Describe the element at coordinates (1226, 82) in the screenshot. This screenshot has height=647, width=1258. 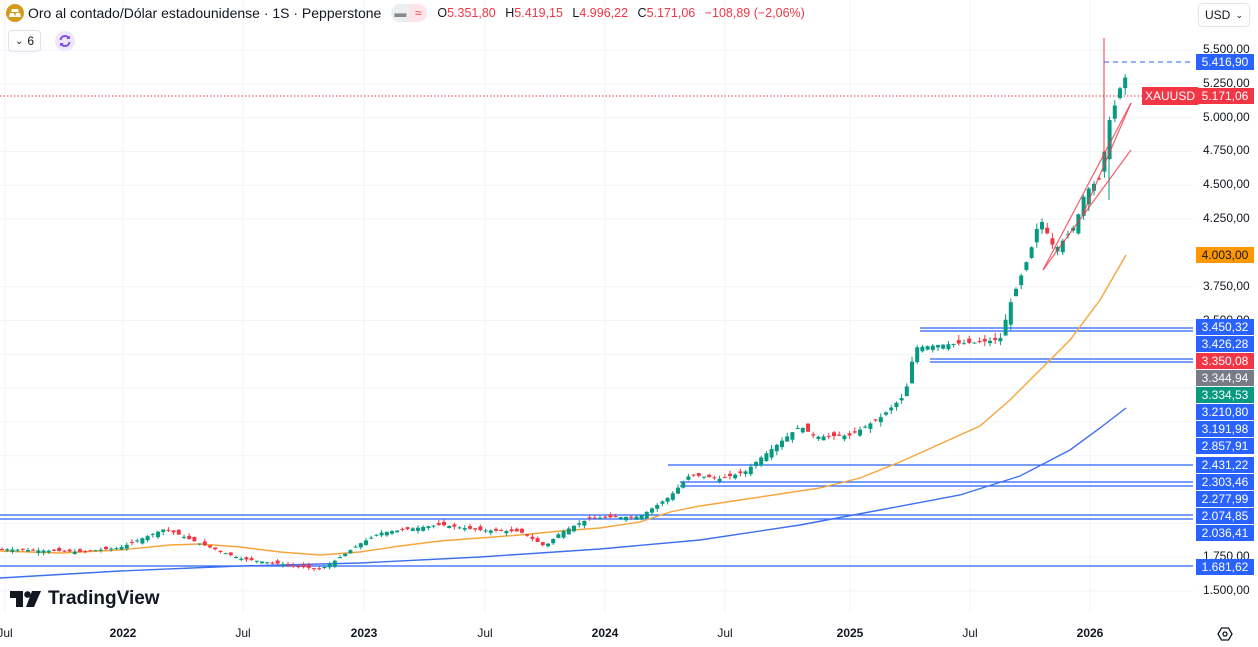
I see `price-tick: 5.250,00` at that location.